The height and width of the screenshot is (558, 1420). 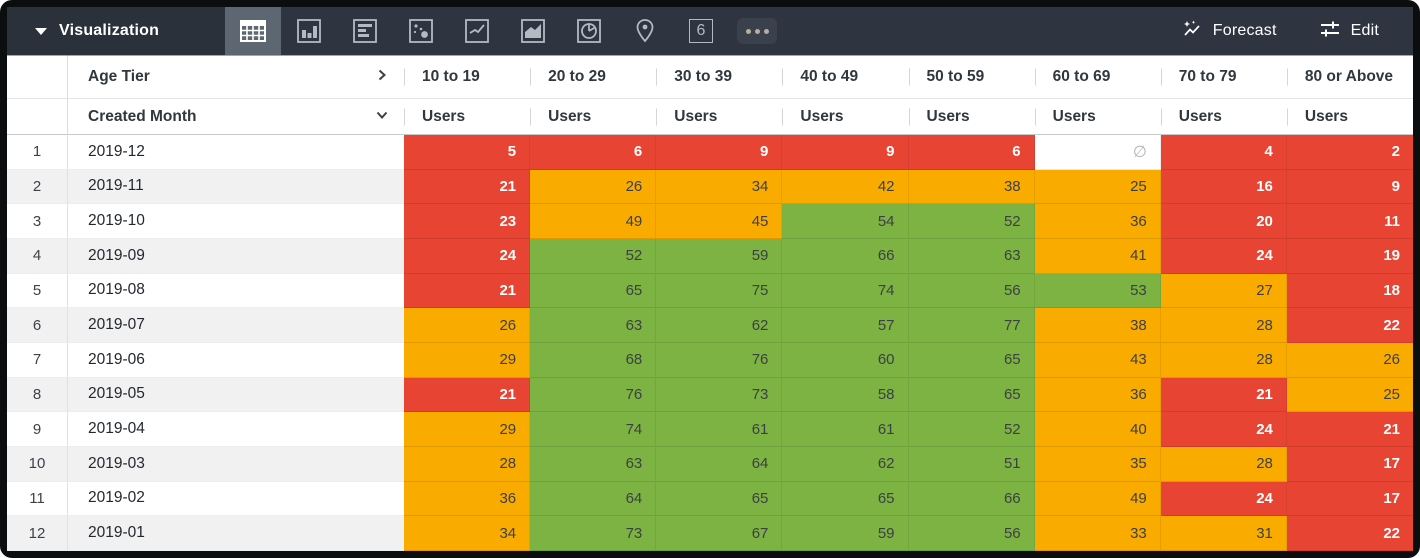 What do you see at coordinates (235, 152) in the screenshot?
I see `row-label: 2019-12` at bounding box center [235, 152].